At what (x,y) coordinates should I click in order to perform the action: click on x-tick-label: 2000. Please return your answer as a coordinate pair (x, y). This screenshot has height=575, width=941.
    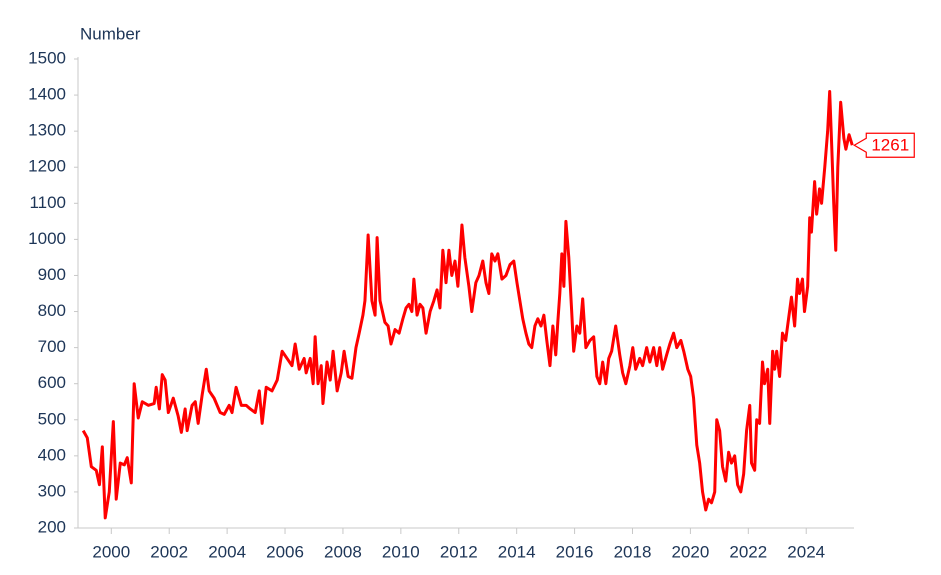
    Looking at the image, I should click on (111, 551).